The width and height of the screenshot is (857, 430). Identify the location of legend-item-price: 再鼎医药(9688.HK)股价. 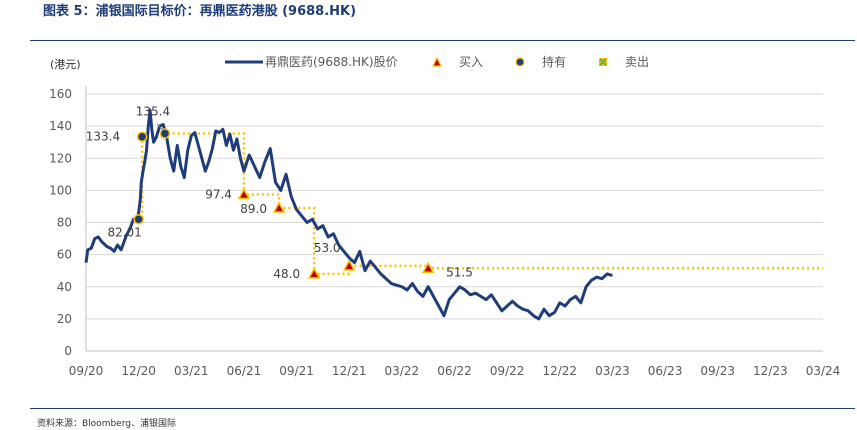
(311, 62).